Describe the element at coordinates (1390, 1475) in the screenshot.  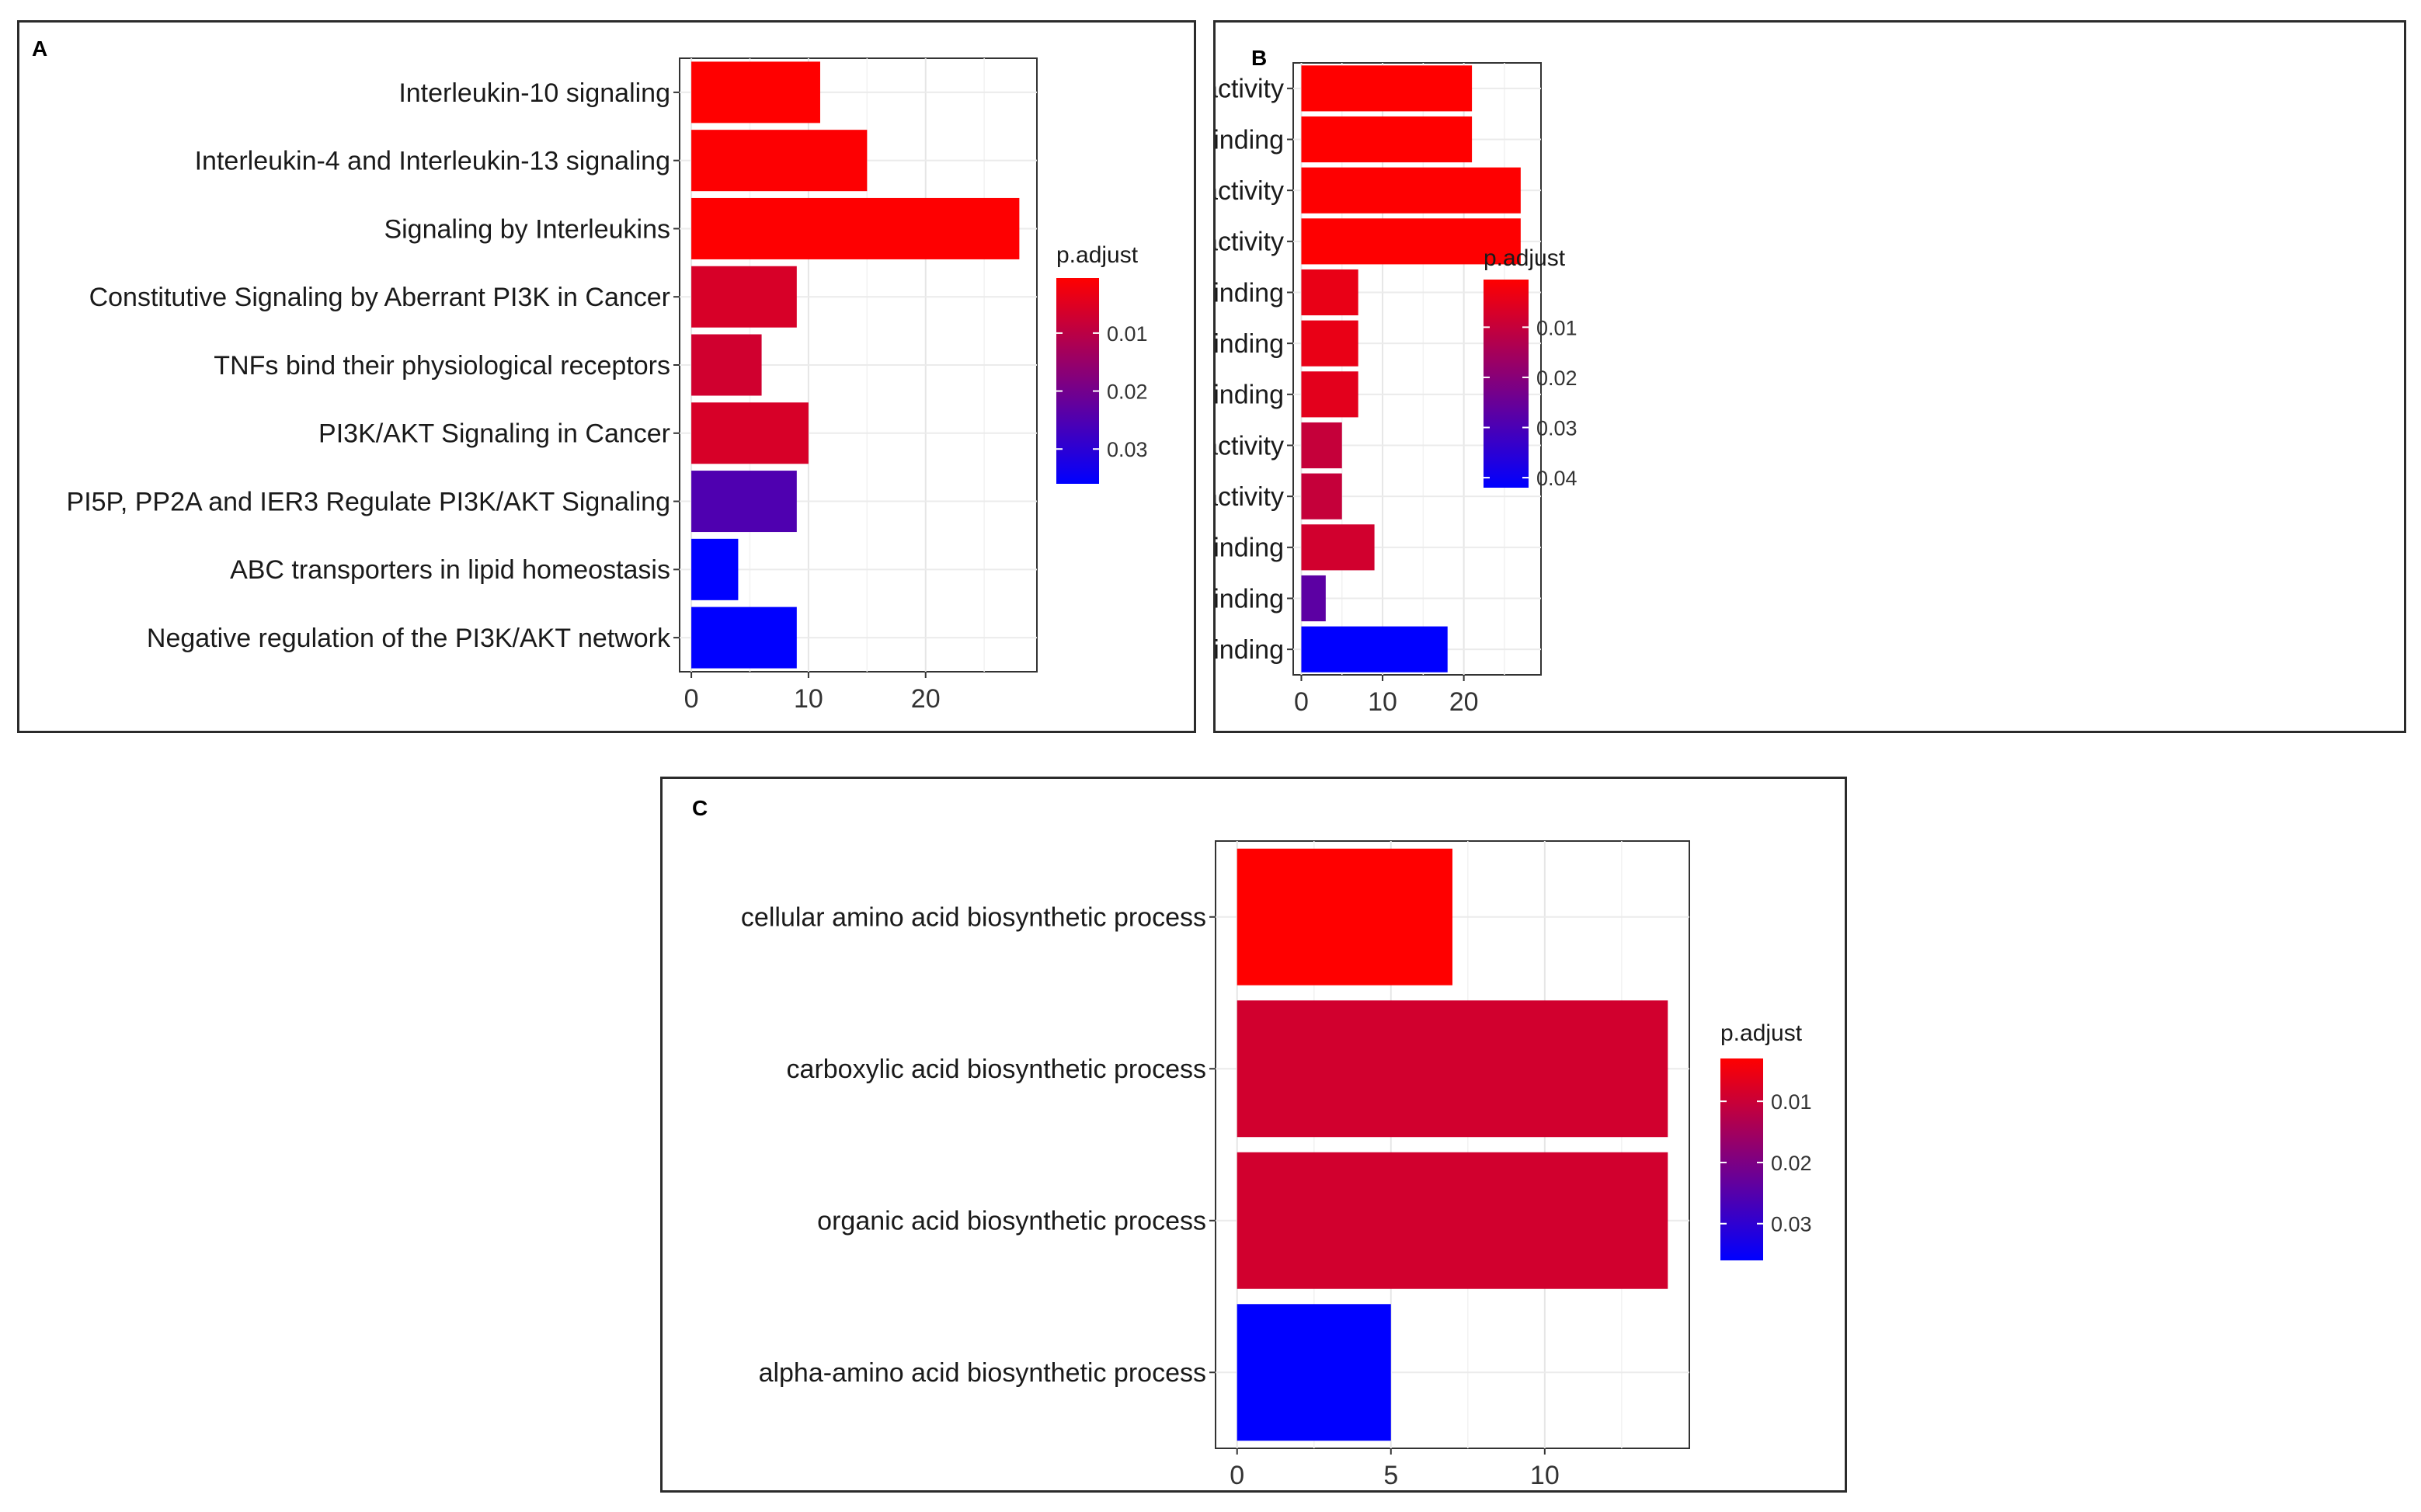
I see `x-tick-label: 5` at that location.